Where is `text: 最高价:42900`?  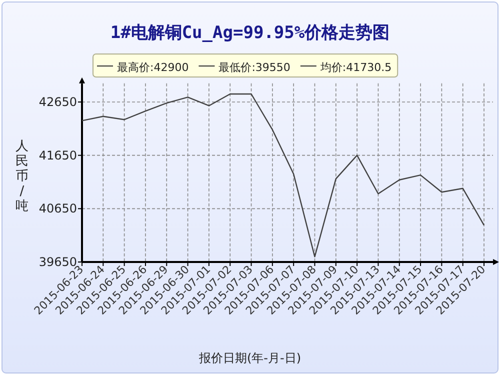
text: 最高价:42900 is located at coordinates (153, 67).